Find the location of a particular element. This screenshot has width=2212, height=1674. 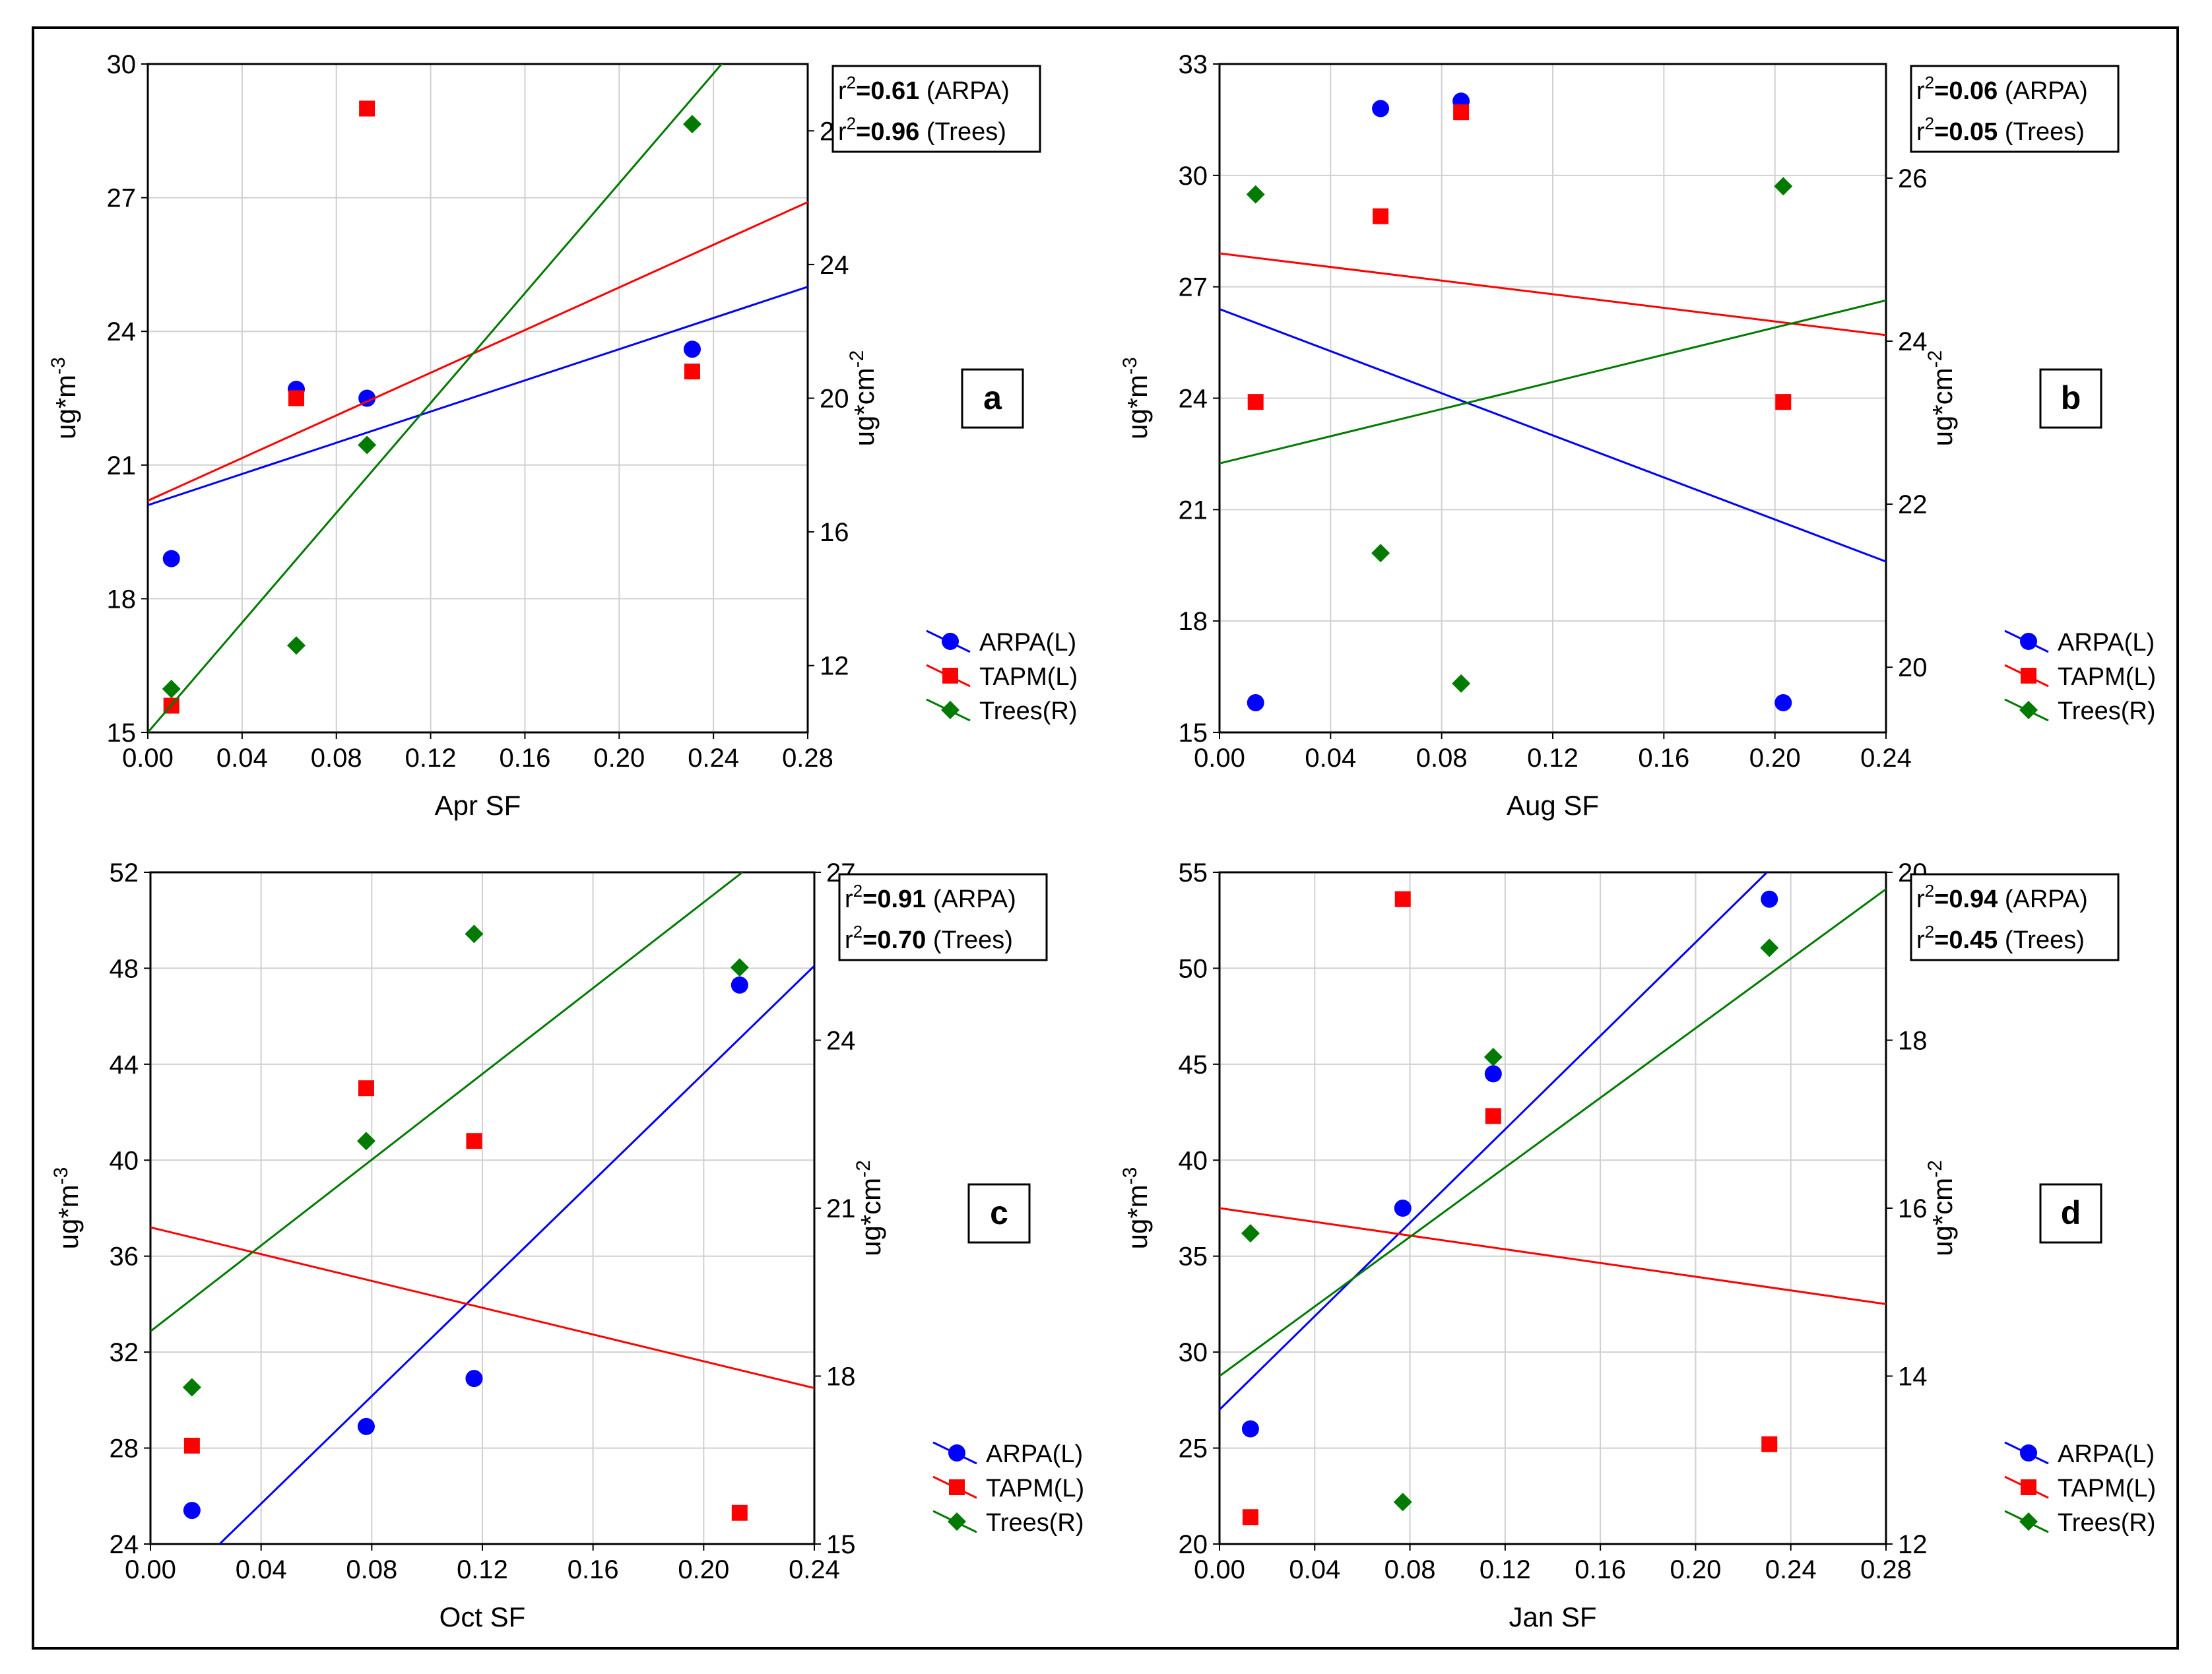

x-tick-label: 0.28 is located at coordinates (1886, 1570).